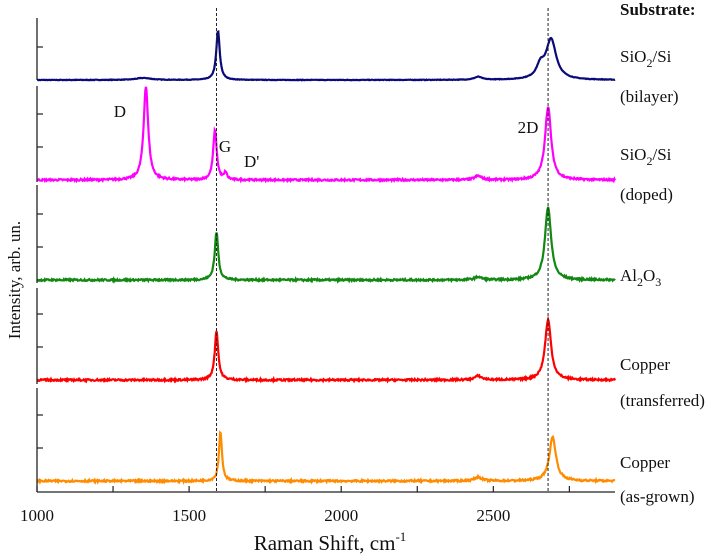 This screenshot has width=728, height=556. I want to click on series-label-4: Copper, so click(645, 462).